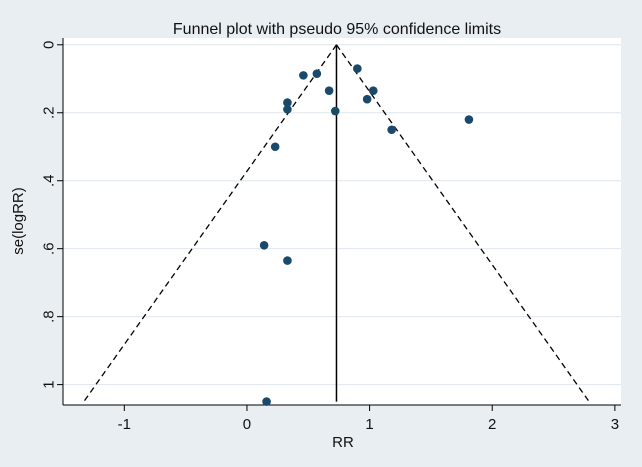  Describe the element at coordinates (369, 424) in the screenshot. I see `x-tick-label-2: 1` at that location.